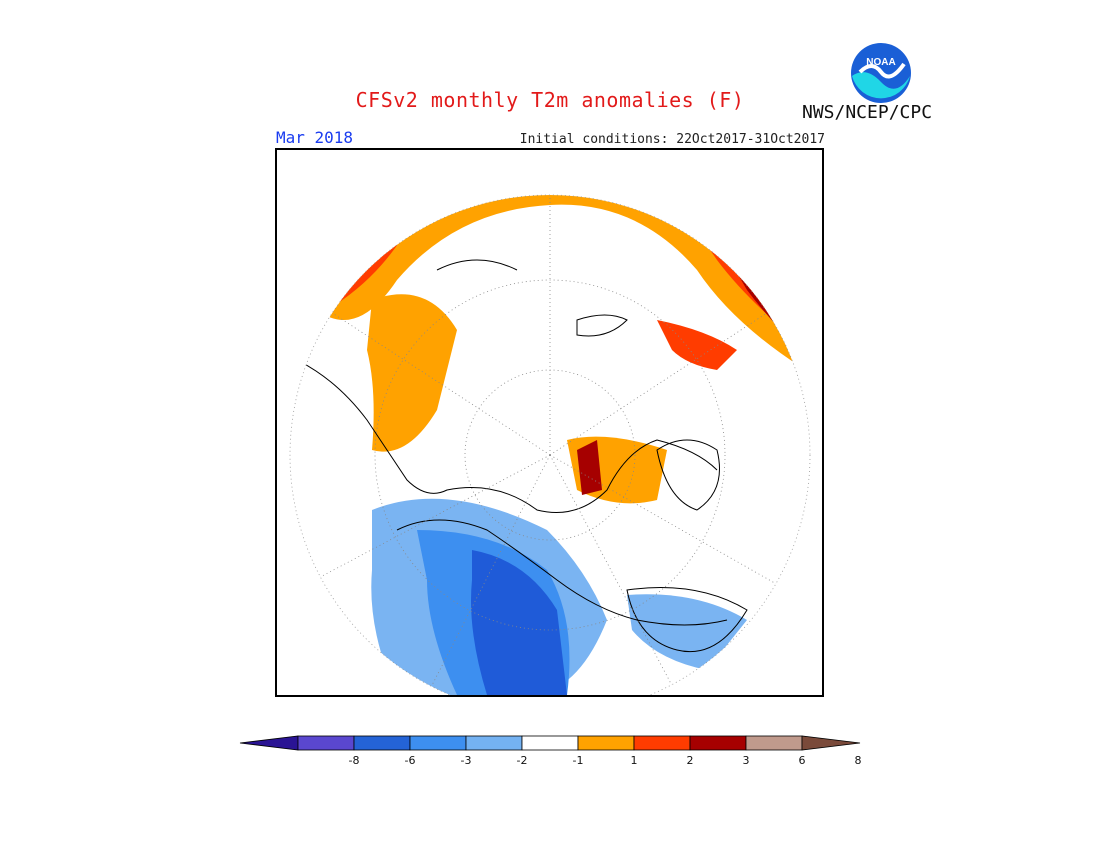 This screenshot has width=1100, height=850. I want to click on organization-label: NWS/NCEP/CPC, so click(867, 112).